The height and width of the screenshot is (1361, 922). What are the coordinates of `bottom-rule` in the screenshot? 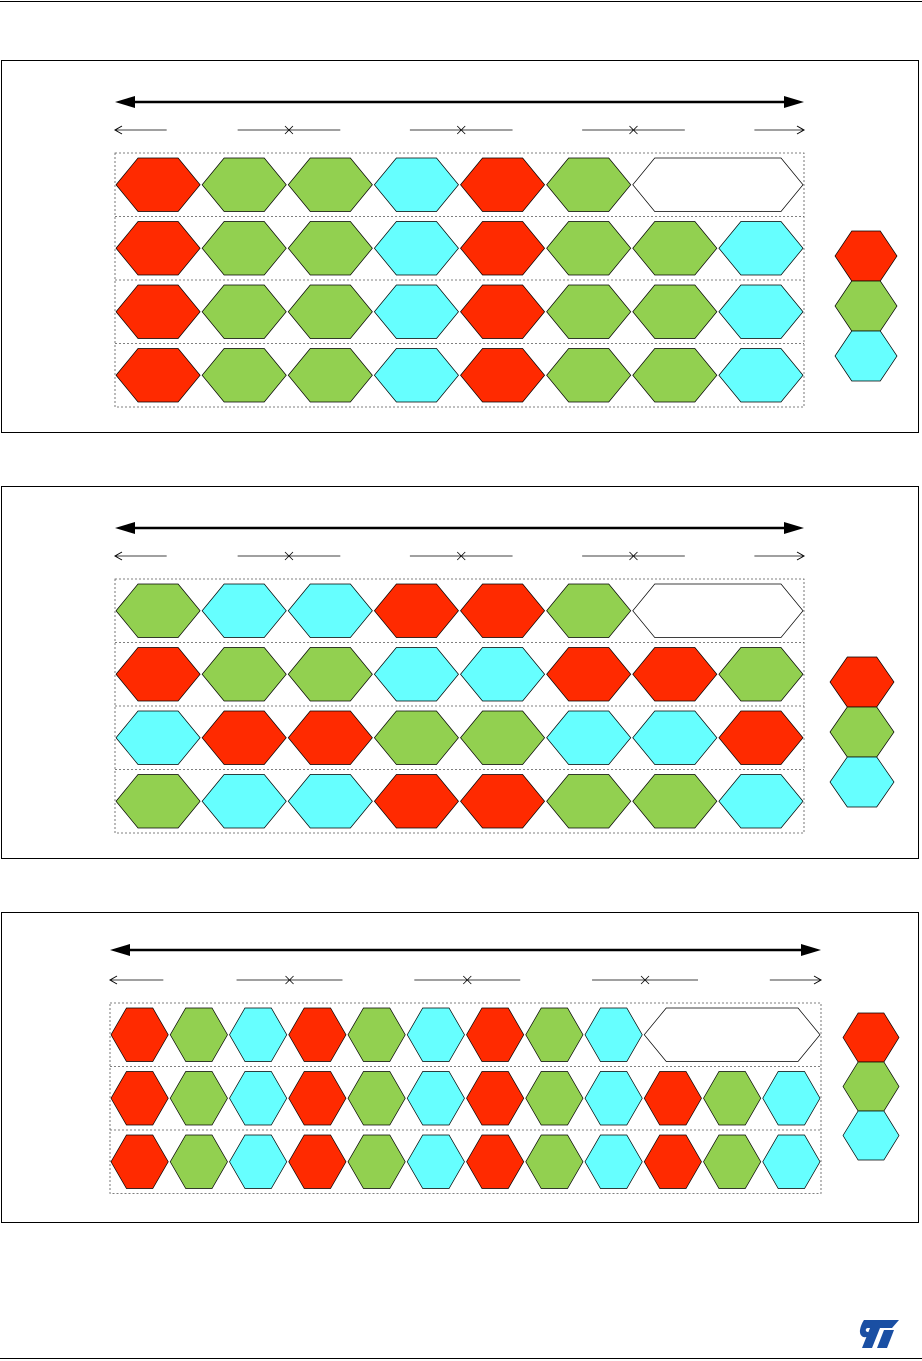 It's located at (461, 1358).